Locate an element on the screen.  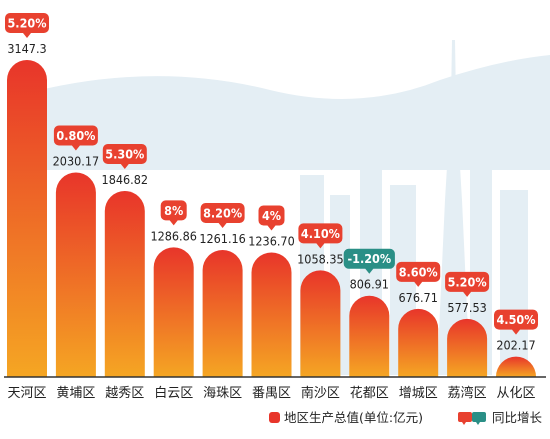
gdp-value-label: 202.17 is located at coordinates (515, 345).